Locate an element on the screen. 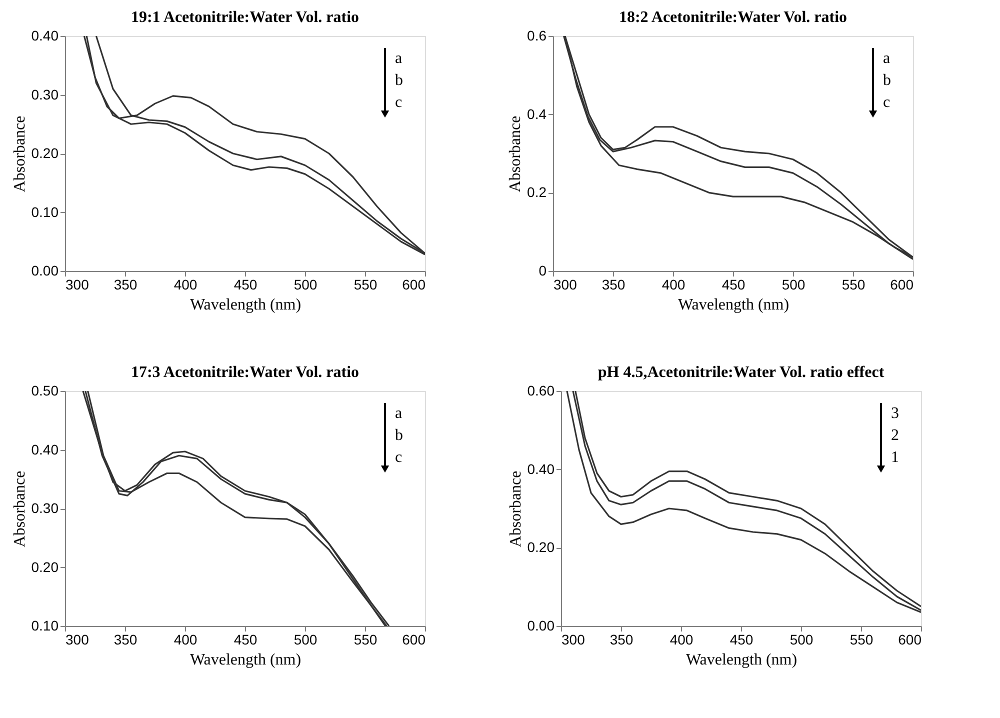 The height and width of the screenshot is (718, 1000). chart-title: pH 4.5,Acetonitrile:Water Vol. ratio effect is located at coordinates (741, 372).